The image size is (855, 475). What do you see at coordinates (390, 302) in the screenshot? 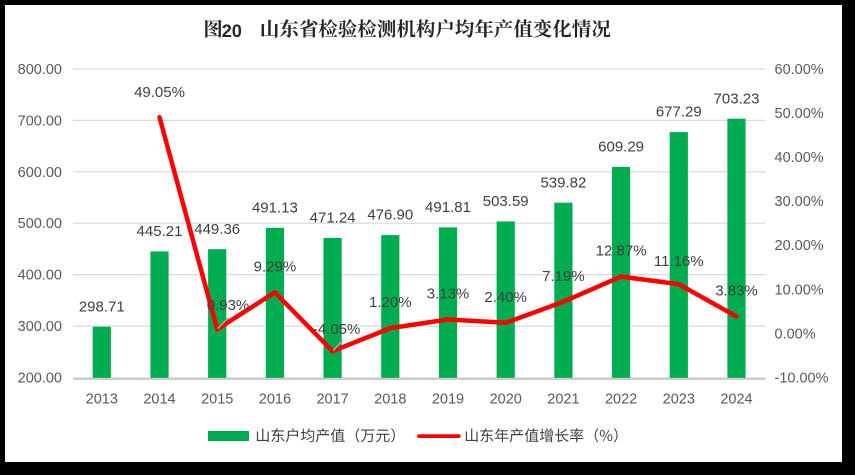
I see `svg-text: 1.20%` at bounding box center [390, 302].